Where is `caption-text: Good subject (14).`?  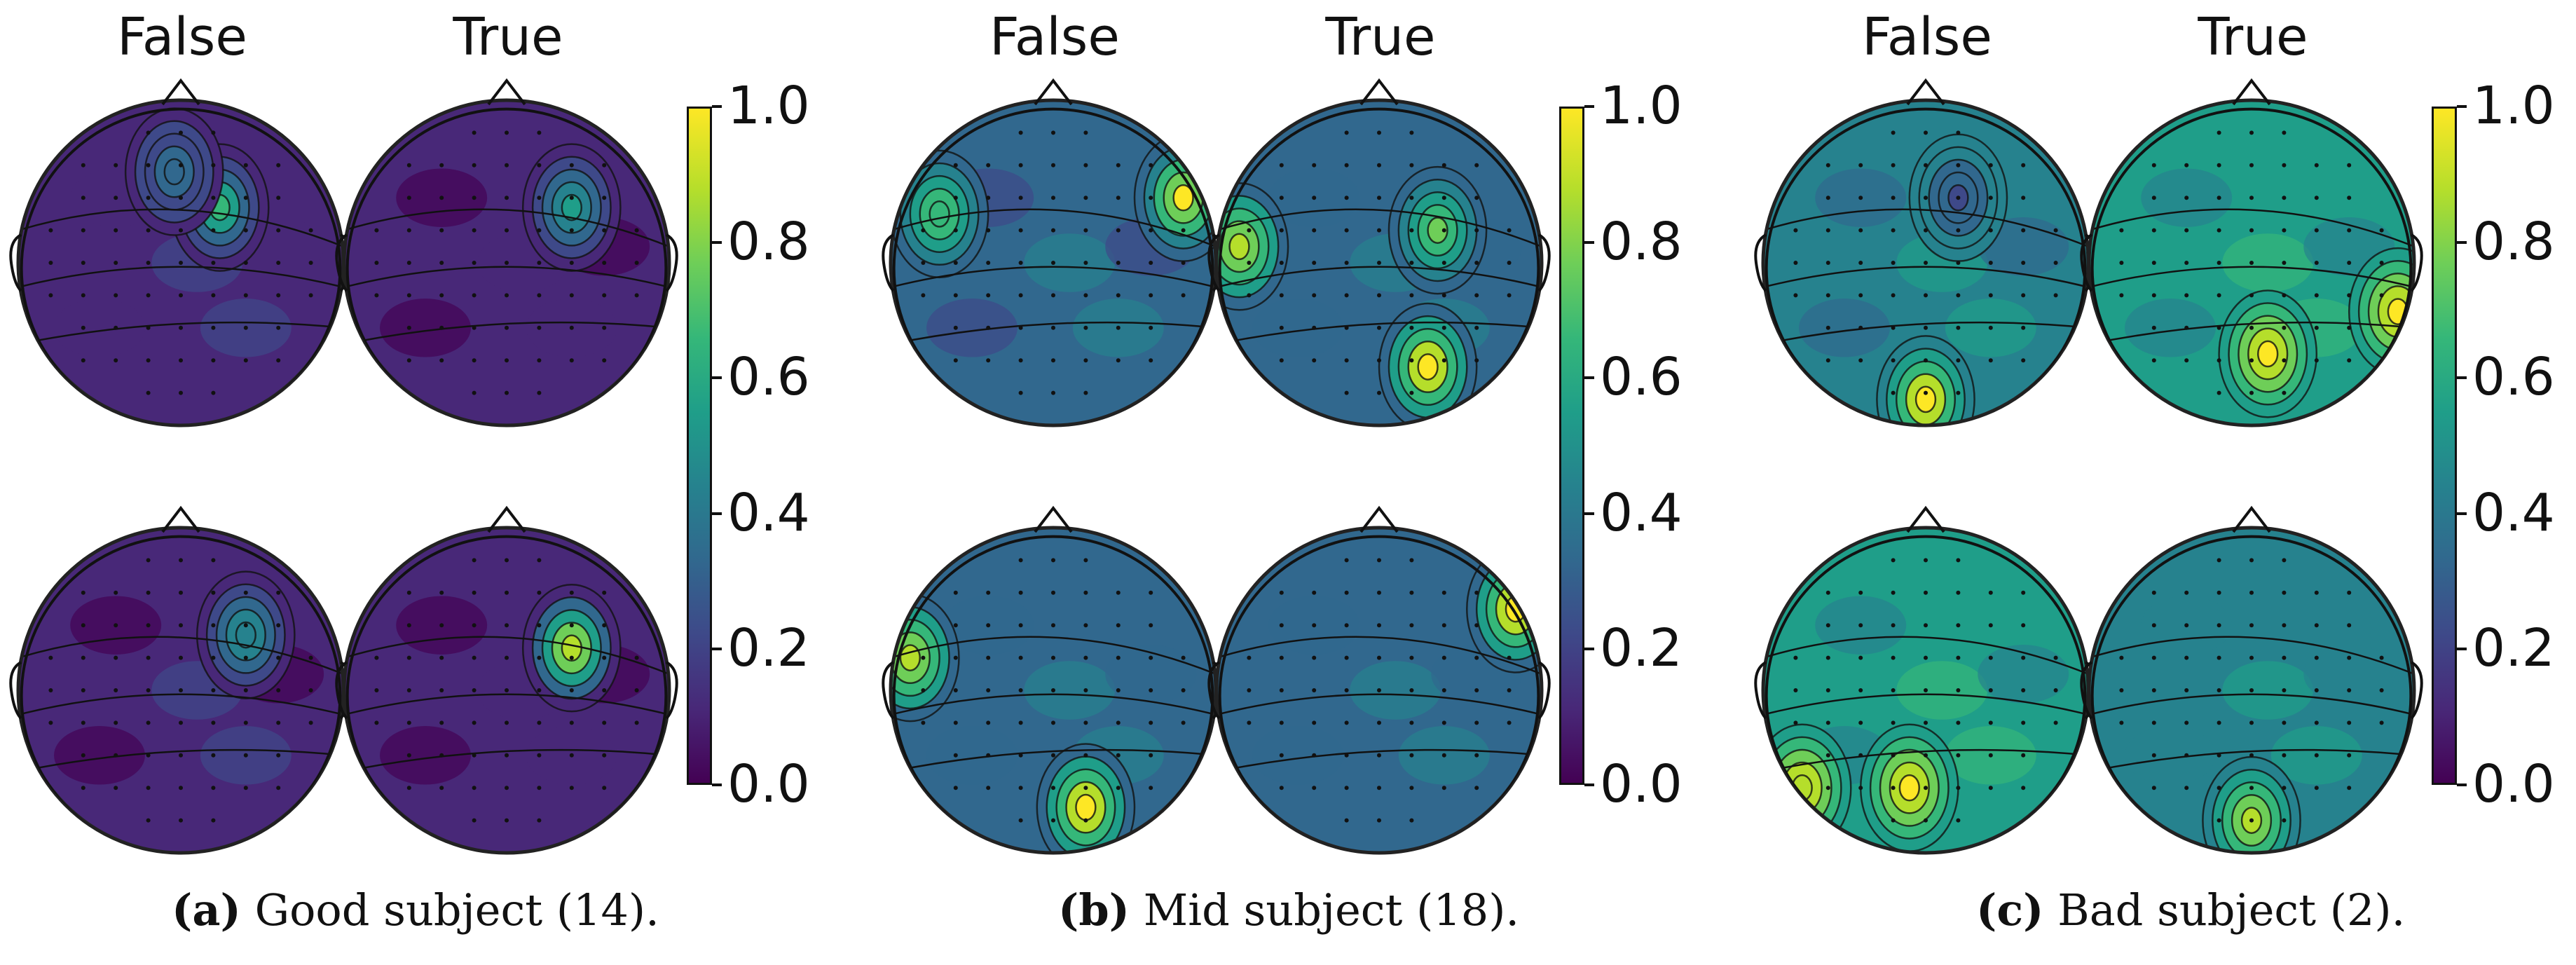
caption-text: Good subject (14). is located at coordinates (457, 910).